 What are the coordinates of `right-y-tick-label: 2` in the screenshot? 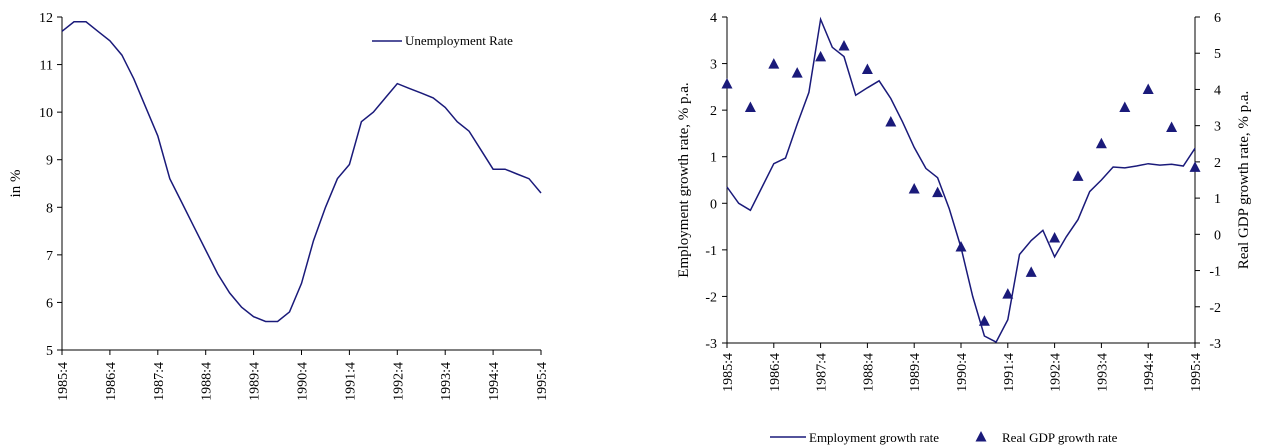 It's located at (1217, 163).